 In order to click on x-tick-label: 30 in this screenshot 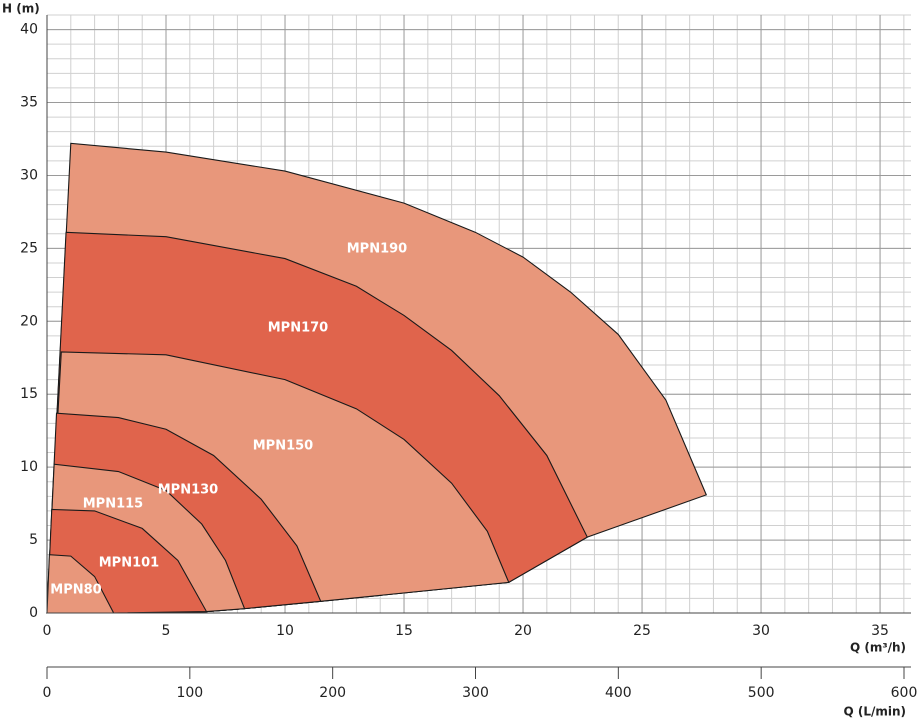, I will do `click(761, 631)`.